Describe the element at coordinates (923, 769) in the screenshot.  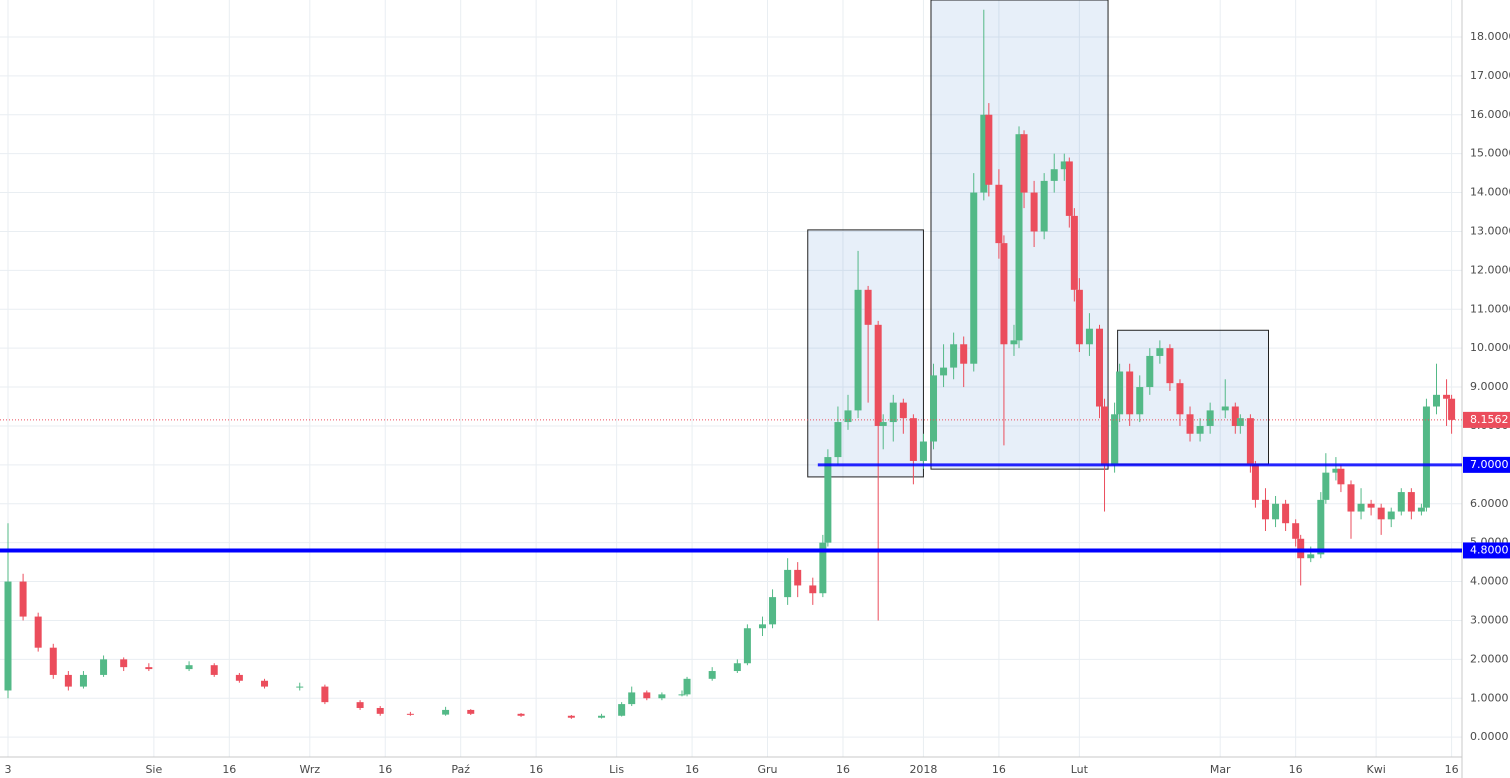
I see `x-tick-label: 2018` at that location.